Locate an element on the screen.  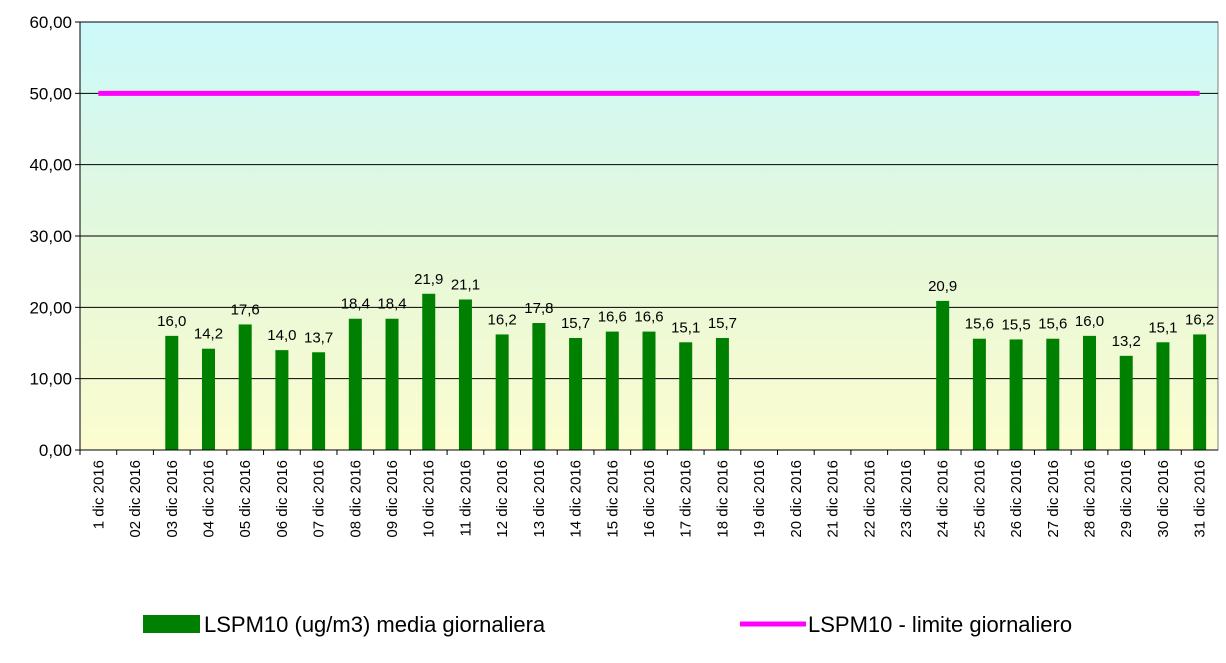
x-tick-label: 11 dic 2016 is located at coordinates (465, 498).